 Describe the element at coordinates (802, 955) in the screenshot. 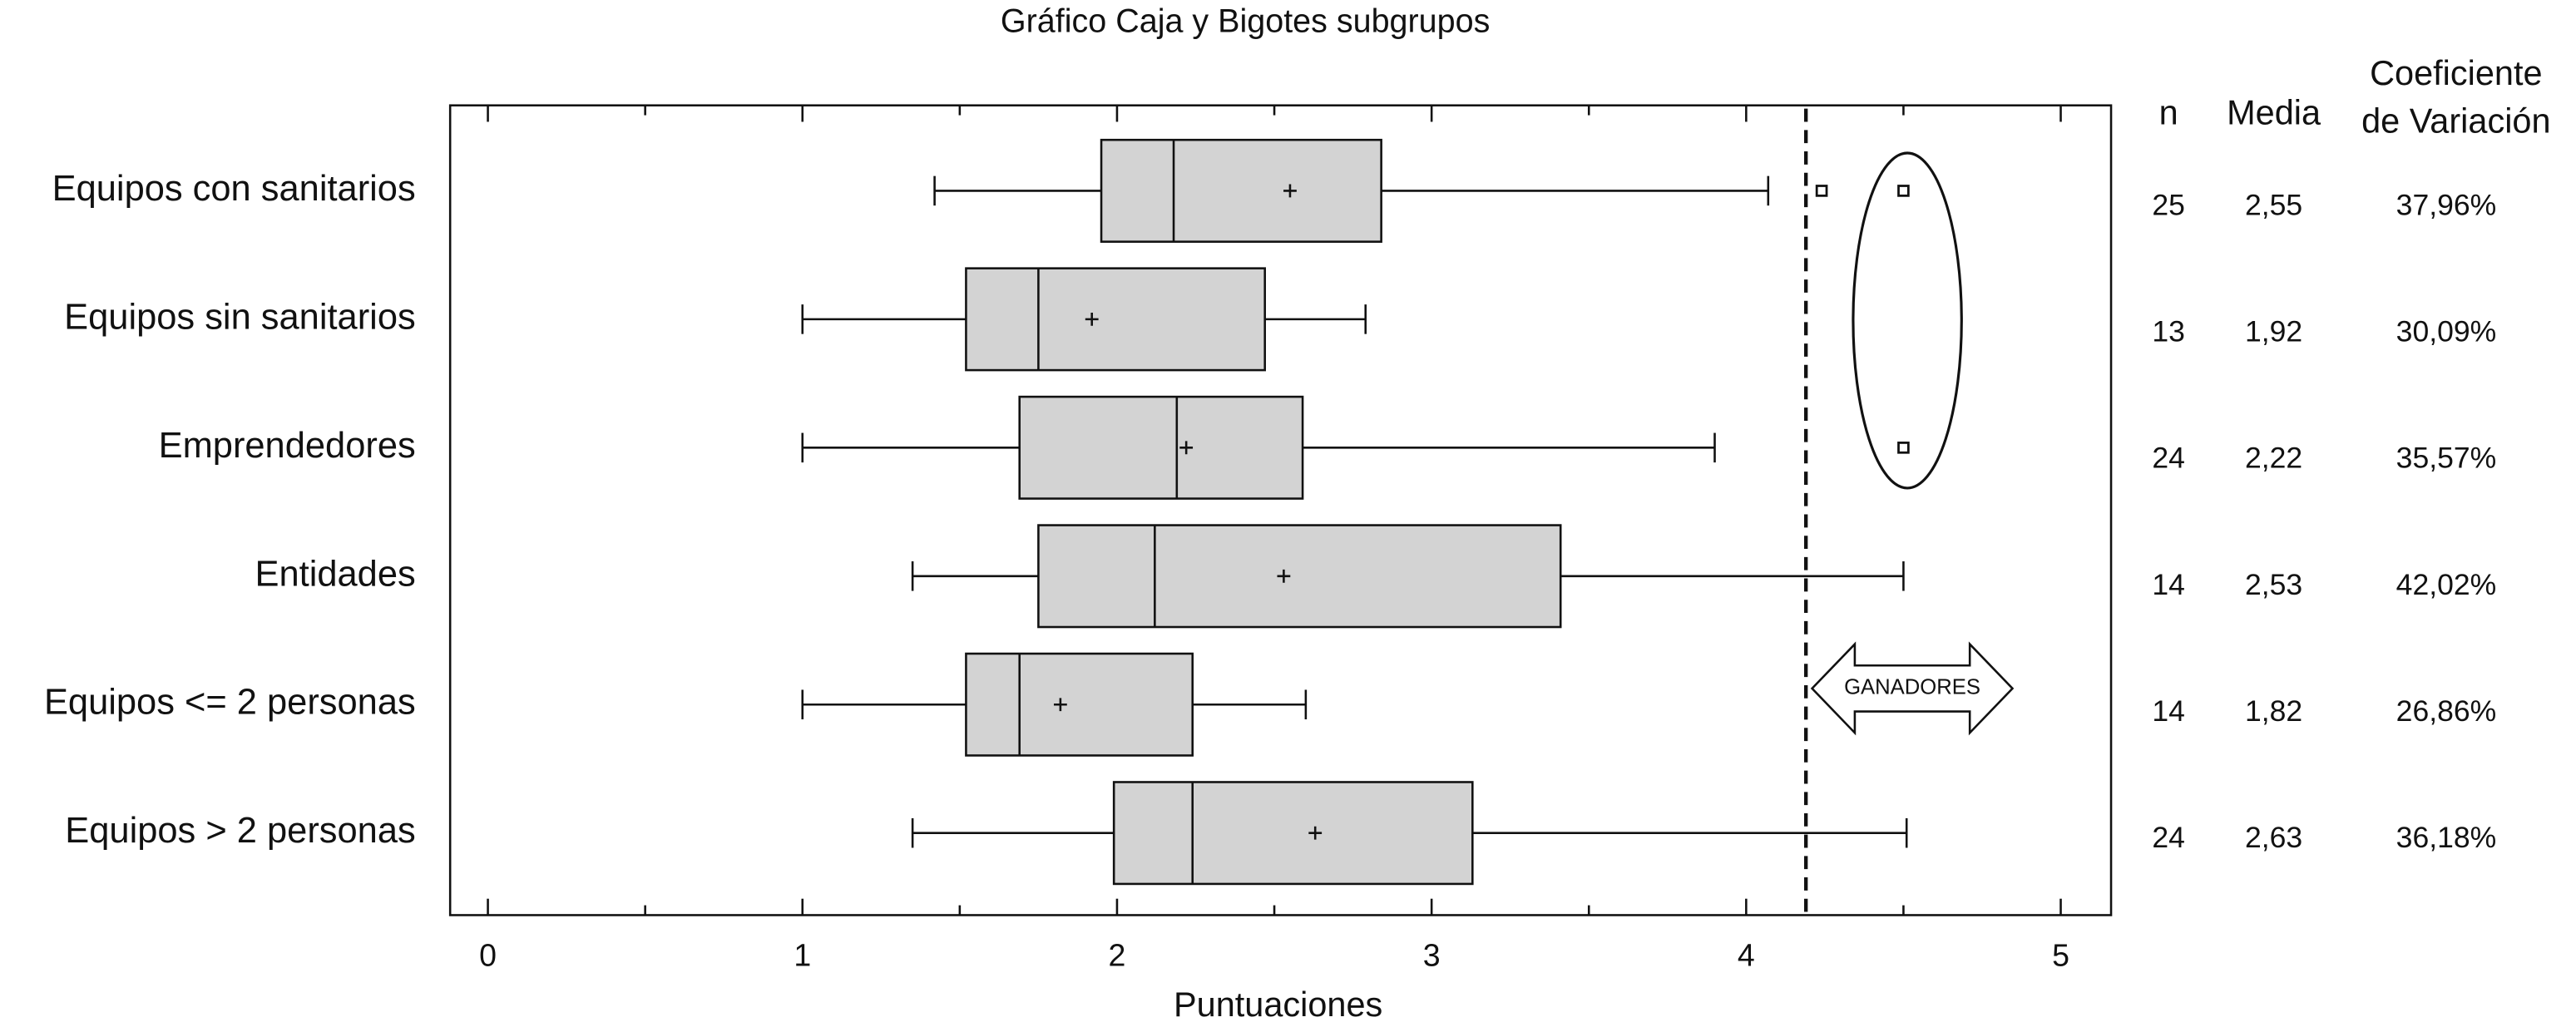

I see `x-tick-label: 1` at that location.